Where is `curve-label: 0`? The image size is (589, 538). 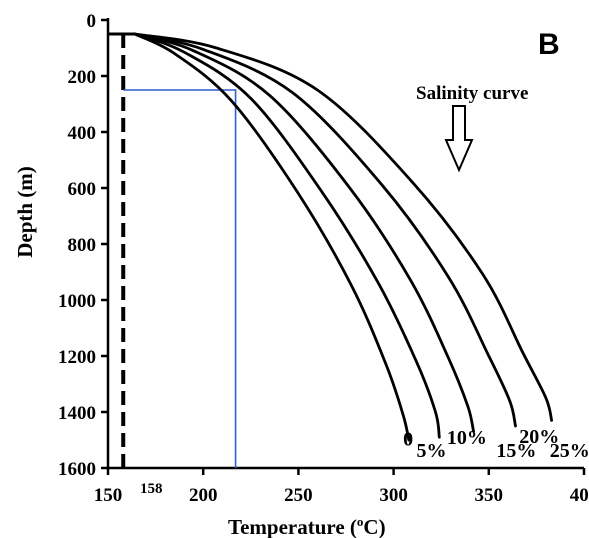 curve-label: 0 is located at coordinates (408, 440).